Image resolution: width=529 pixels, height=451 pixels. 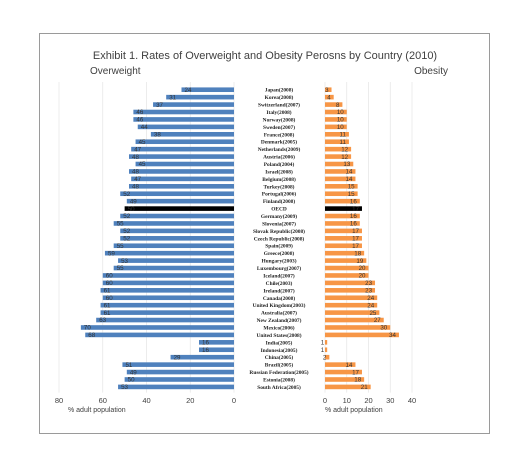 What do you see at coordinates (234, 400) in the screenshot?
I see `overweight-tick-label: 0` at bounding box center [234, 400].